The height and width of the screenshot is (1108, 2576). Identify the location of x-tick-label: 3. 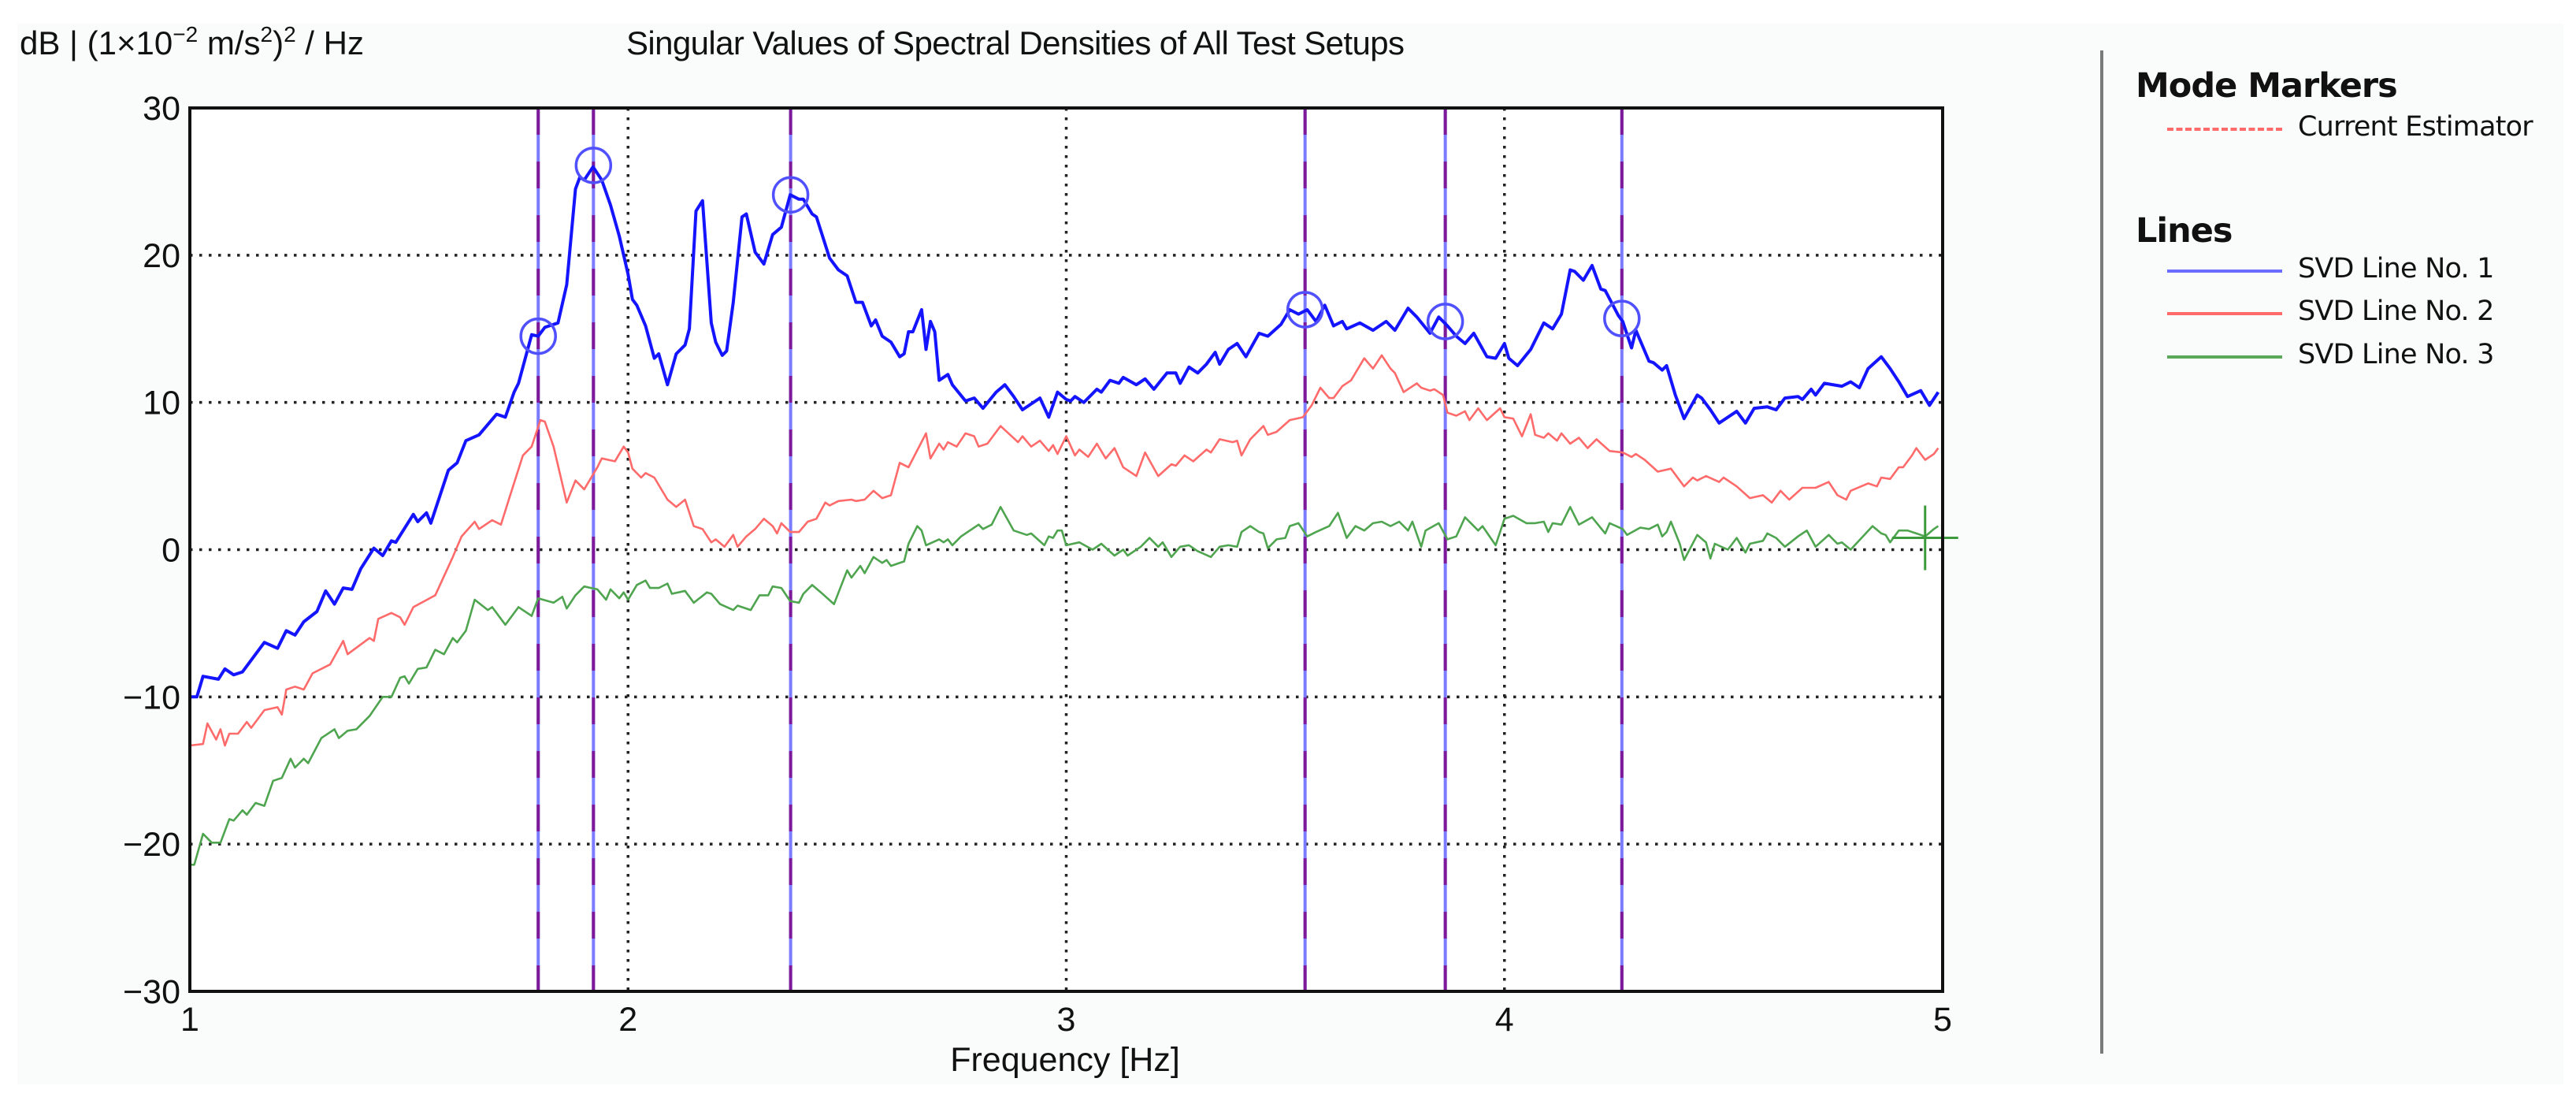
(1066, 1020).